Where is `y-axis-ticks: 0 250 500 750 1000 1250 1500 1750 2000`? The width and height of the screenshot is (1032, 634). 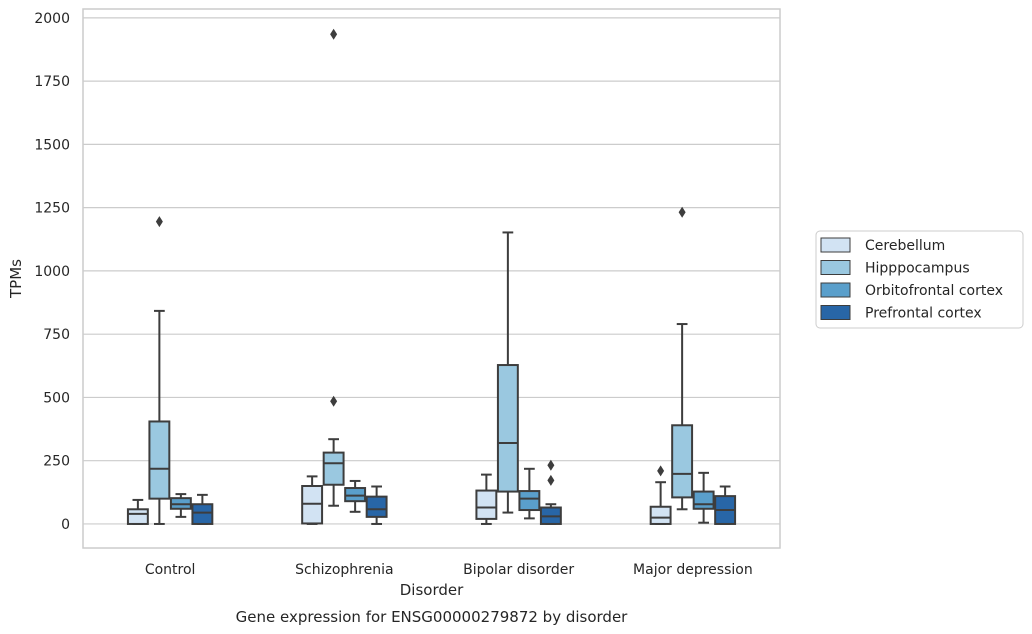
y-axis-ticks: 0 250 500 750 1000 1250 1500 1750 2000 is located at coordinates (52, 272).